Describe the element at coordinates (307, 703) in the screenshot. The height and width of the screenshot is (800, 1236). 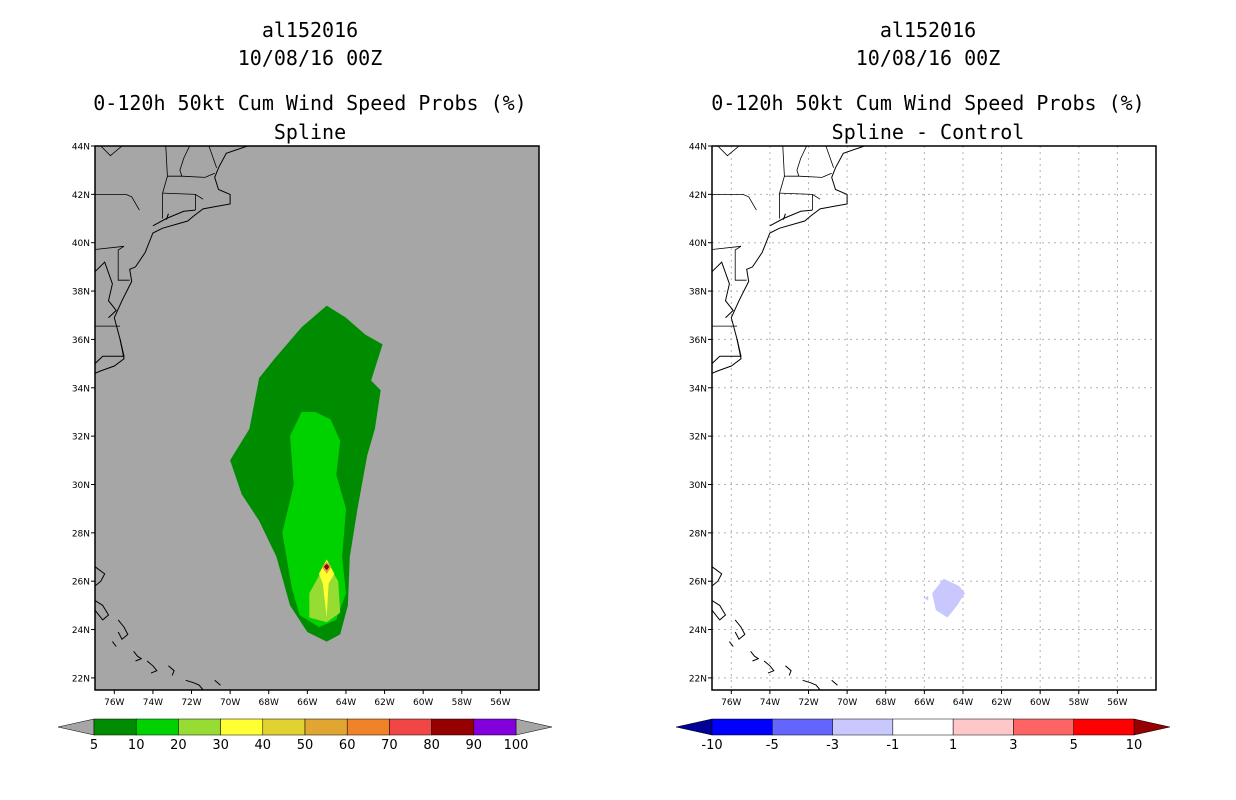
I see `left-xtick-label: 66W` at that location.